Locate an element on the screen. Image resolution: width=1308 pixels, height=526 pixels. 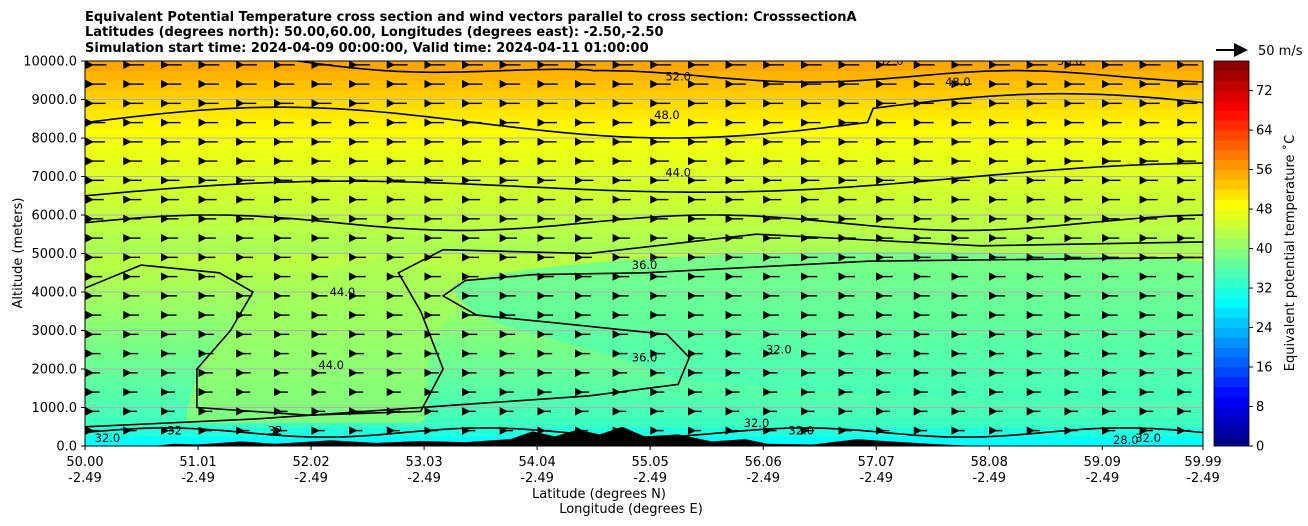
colorbar-color-bands is located at coordinates (1231, 254).